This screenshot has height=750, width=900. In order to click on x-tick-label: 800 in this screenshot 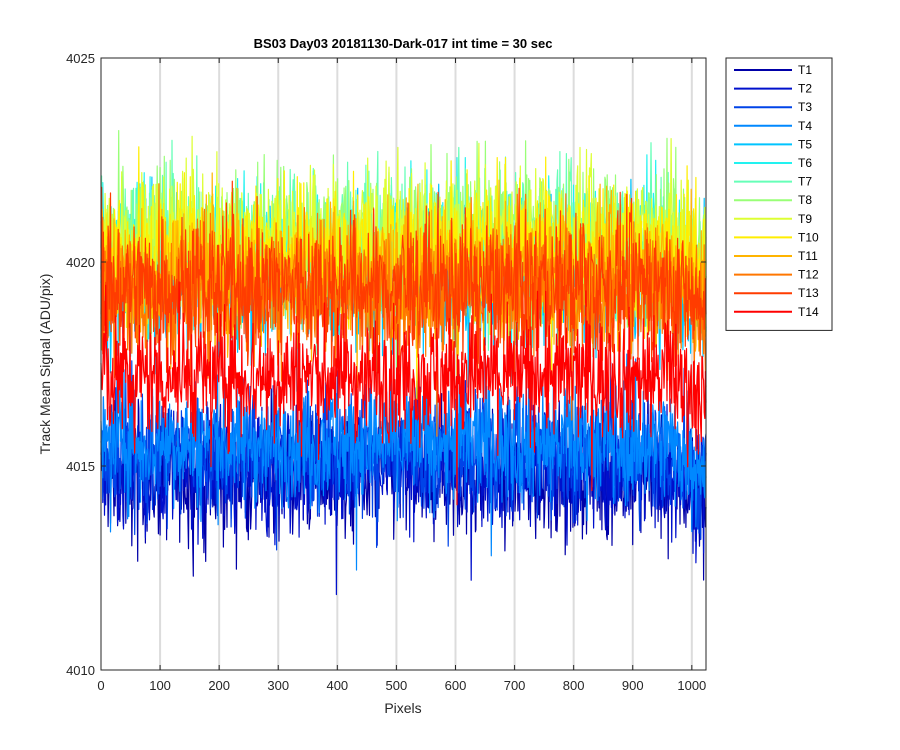, I will do `click(574, 685)`.